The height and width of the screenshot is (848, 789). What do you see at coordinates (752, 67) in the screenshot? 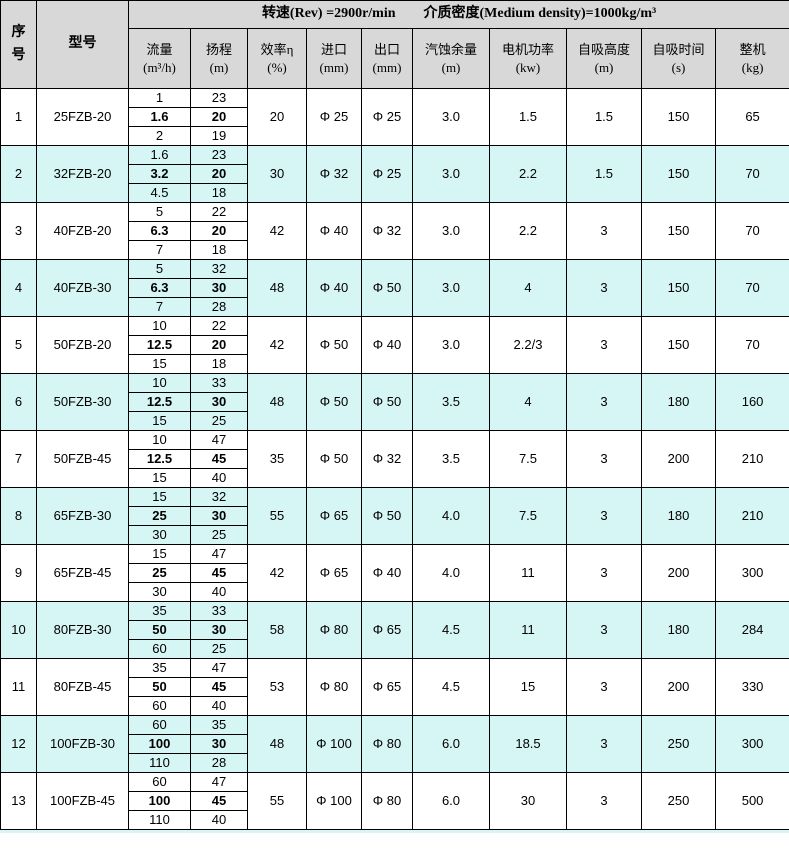
I see `col-unit-weight: (kg)` at bounding box center [752, 67].